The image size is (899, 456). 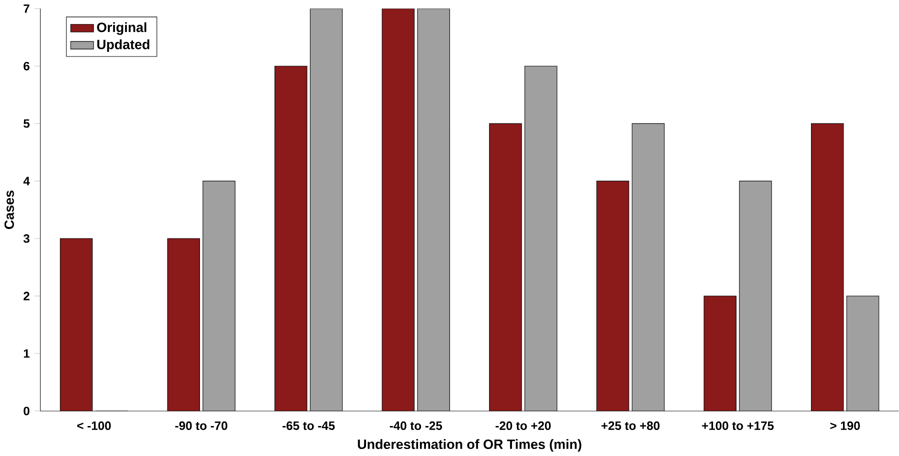 I want to click on y-tick-label: 5, so click(x=27, y=123).